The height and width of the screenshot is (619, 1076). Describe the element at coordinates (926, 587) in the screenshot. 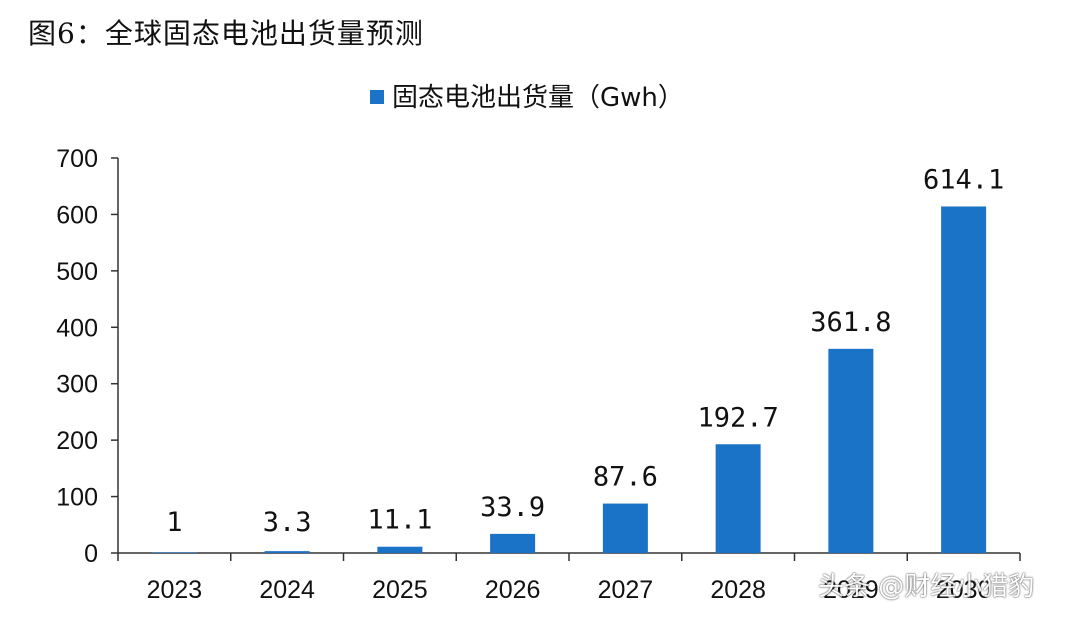

I see `watermark: 头条 @财经小猎豹` at that location.